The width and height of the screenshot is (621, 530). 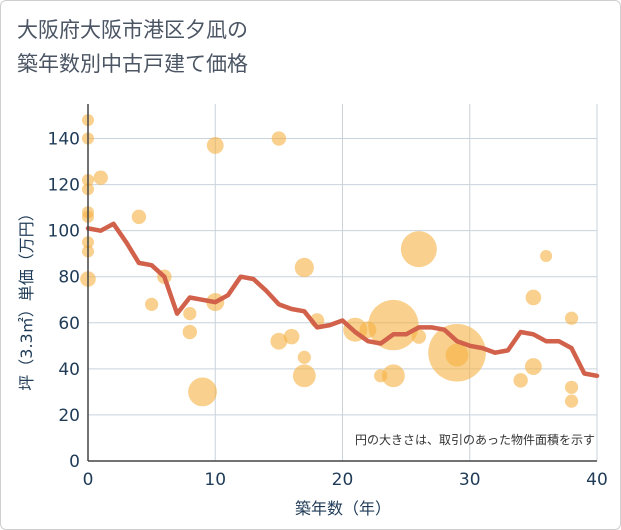 What do you see at coordinates (69, 370) in the screenshot?
I see `y-tick-label: 40` at bounding box center [69, 370].